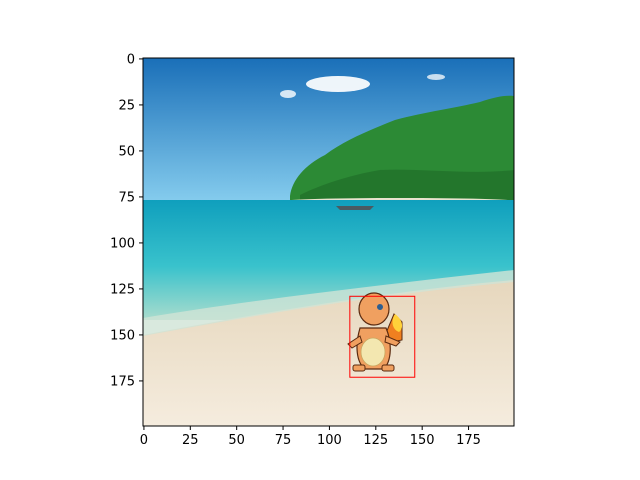 The width and height of the screenshot is (640, 480). Describe the element at coordinates (375, 440) in the screenshot. I see `x-tick-label: 125` at that location.